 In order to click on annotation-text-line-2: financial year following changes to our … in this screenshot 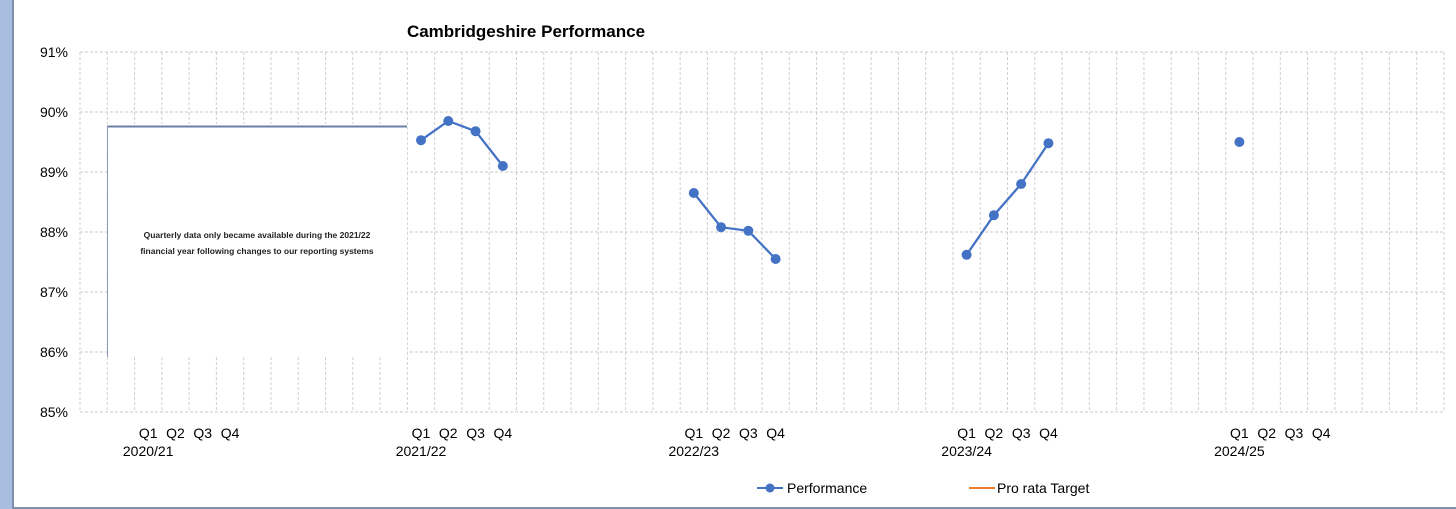, I will do `click(257, 251)`.